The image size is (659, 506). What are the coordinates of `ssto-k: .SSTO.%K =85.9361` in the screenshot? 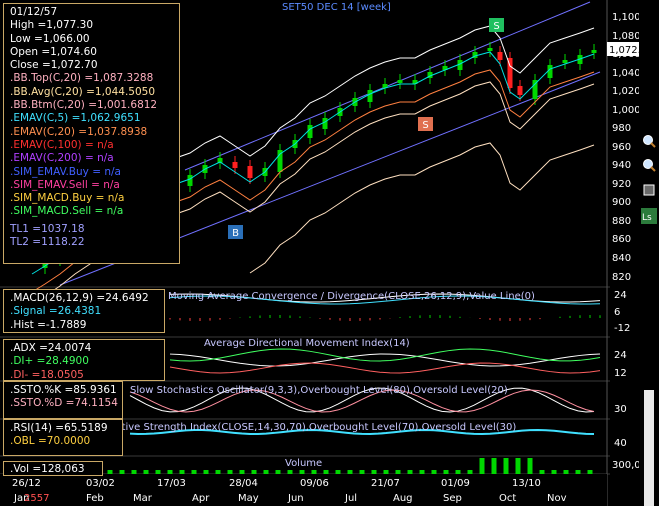 It's located at (63, 390).